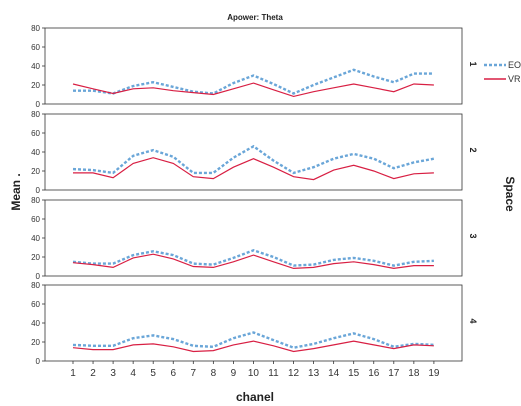 Image resolution: width=521 pixels, height=406 pixels. I want to click on legend-label-vr: VR, so click(514, 79).